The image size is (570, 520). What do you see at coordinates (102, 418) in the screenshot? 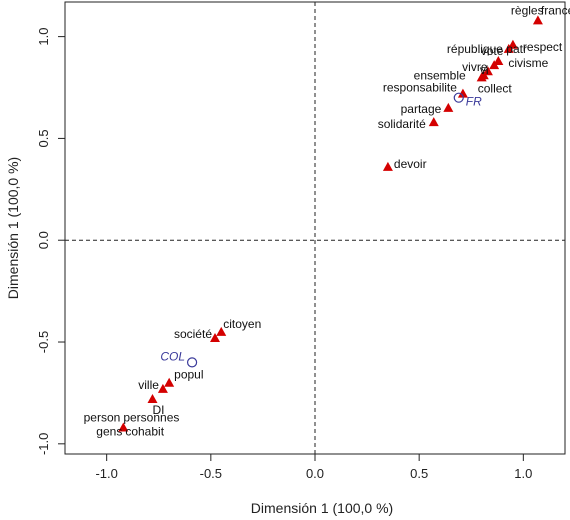
I see `point-label: person` at bounding box center [102, 418].